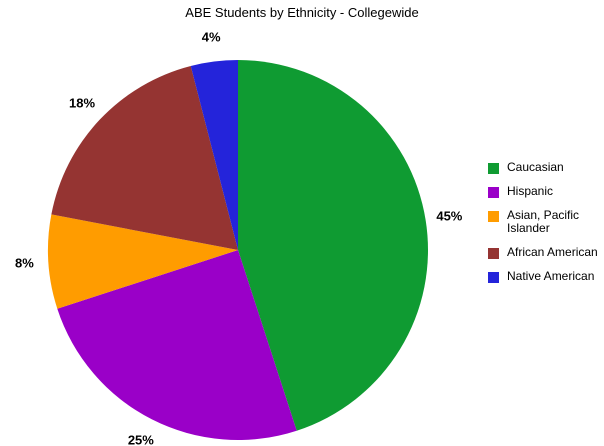 The width and height of the screenshot is (604, 446). What do you see at coordinates (535, 167) in the screenshot?
I see `legend-label: Caucasian` at bounding box center [535, 167].